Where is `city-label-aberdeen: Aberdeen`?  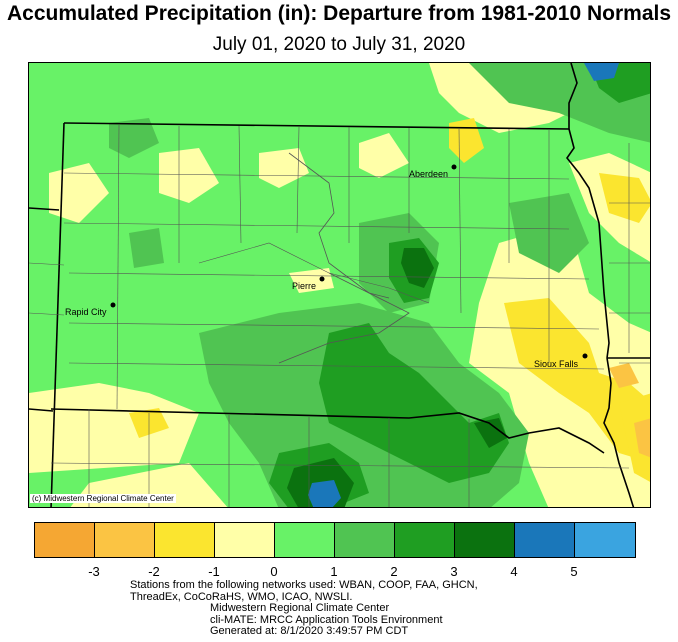
city-label-aberdeen: Aberdeen is located at coordinates (428, 174).